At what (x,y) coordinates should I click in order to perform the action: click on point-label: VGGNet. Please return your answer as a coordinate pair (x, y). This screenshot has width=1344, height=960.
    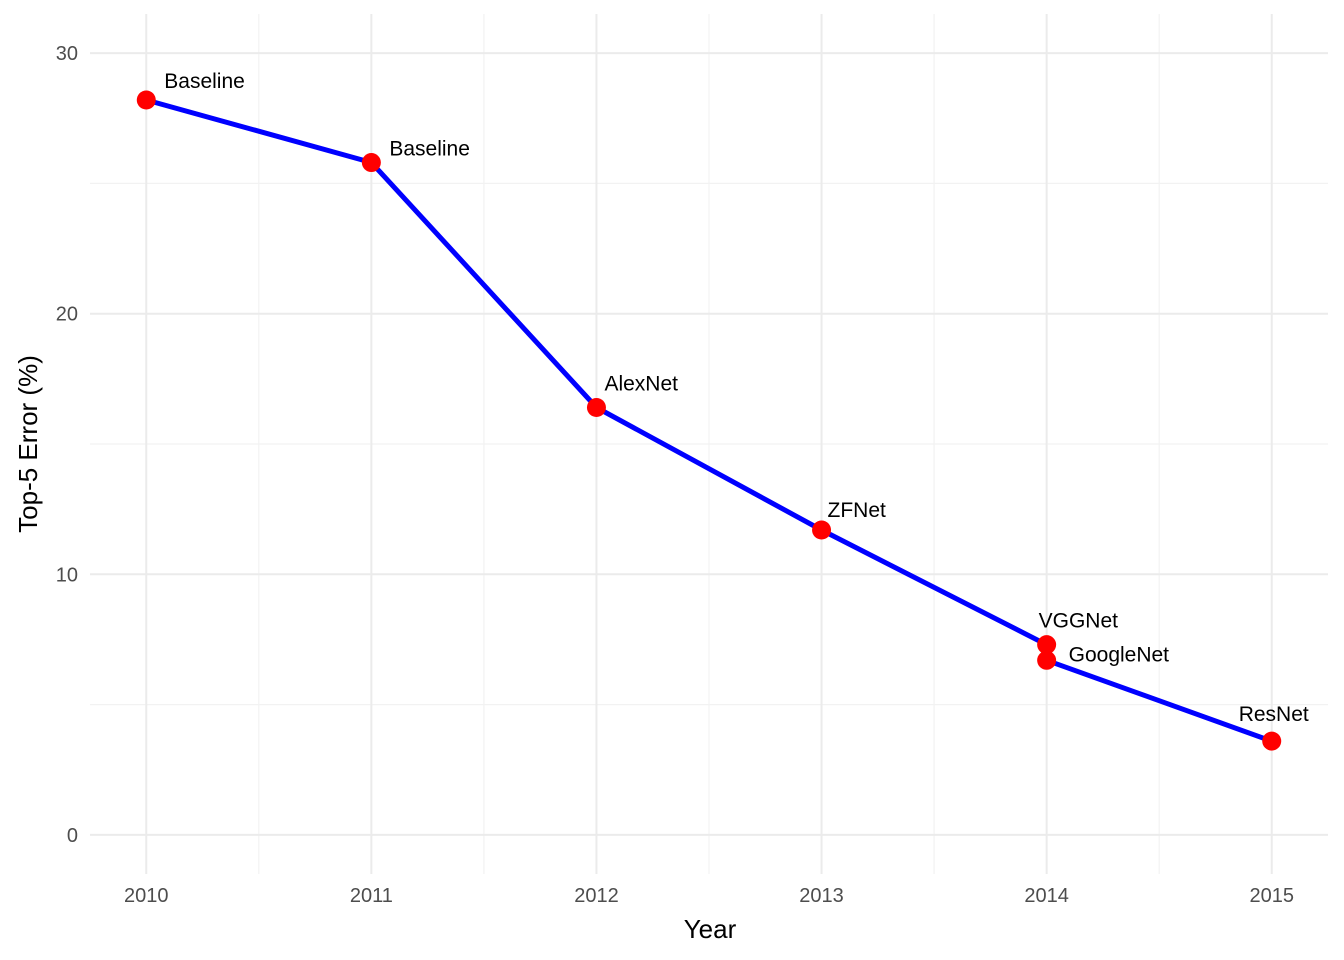
    Looking at the image, I should click on (1079, 621).